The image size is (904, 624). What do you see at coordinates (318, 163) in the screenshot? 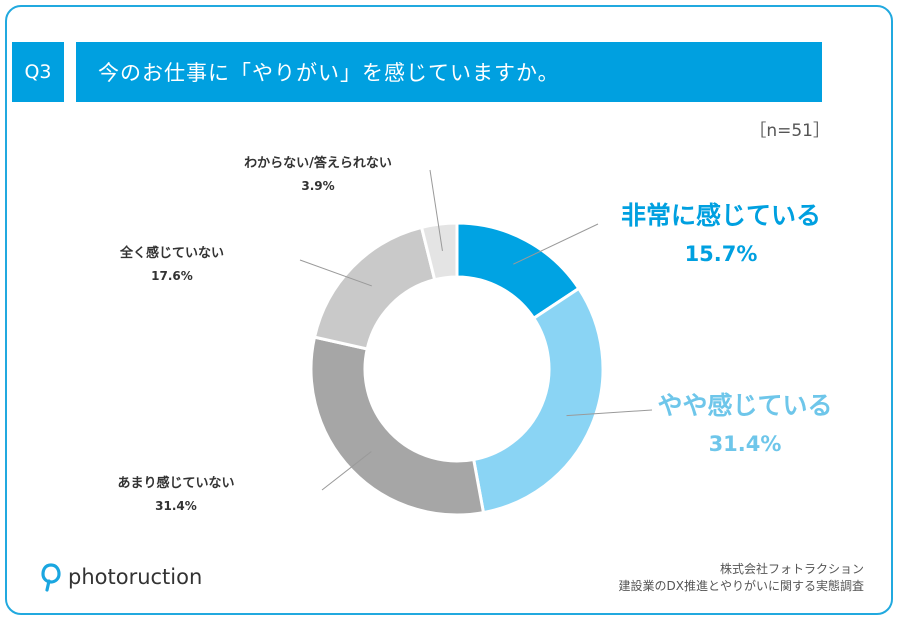
I see `slice-label-4: わからない/答えられない` at bounding box center [318, 163].